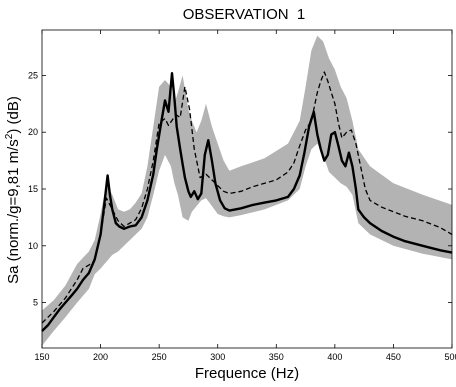  Describe the element at coordinates (159, 357) in the screenshot. I see `x-tick-label: 250` at that location.